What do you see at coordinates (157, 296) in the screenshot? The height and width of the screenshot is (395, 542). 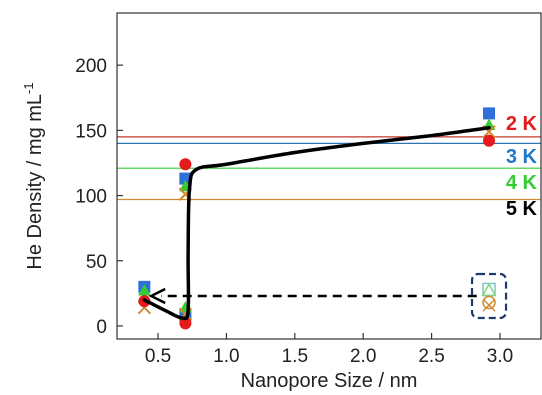 I see `dashed-arrow-head` at bounding box center [157, 296].